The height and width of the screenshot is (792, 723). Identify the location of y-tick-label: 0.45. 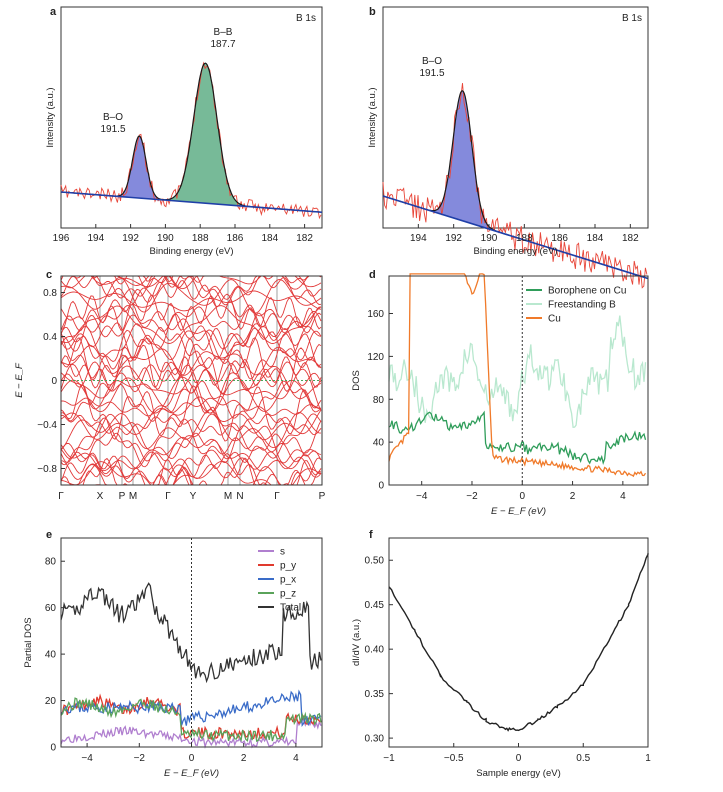
(375, 605).